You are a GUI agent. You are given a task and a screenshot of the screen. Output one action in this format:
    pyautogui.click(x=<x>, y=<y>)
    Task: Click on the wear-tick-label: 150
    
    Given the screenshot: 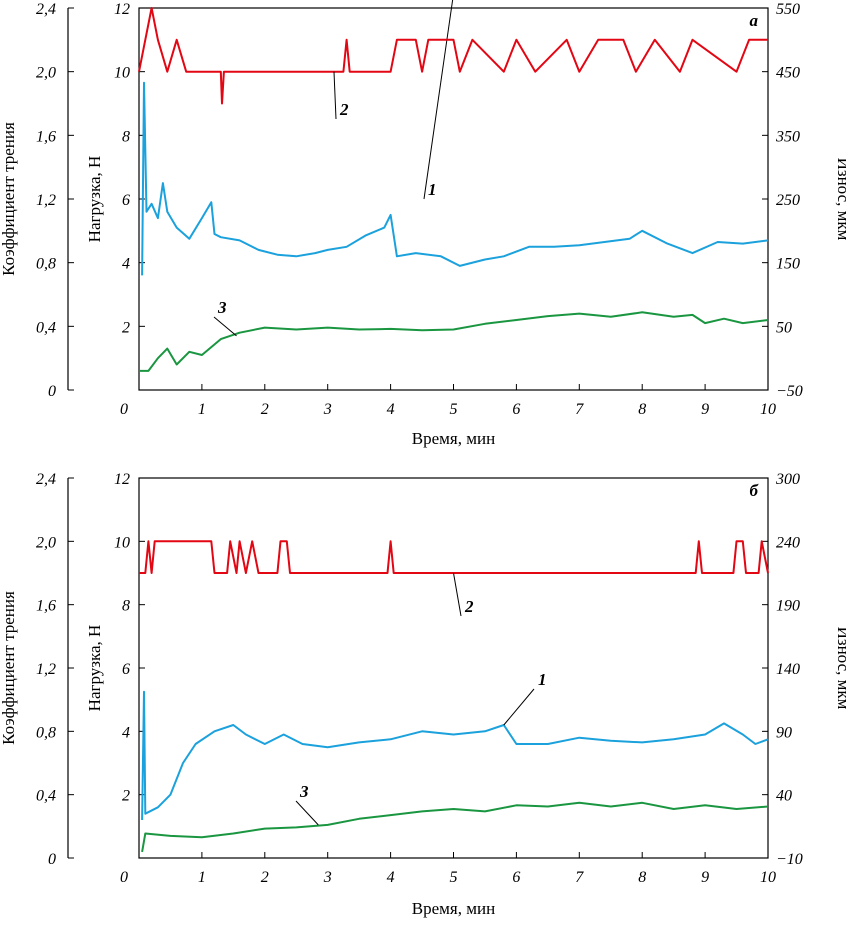 What is the action you would take?
    pyautogui.click(x=788, y=264)
    